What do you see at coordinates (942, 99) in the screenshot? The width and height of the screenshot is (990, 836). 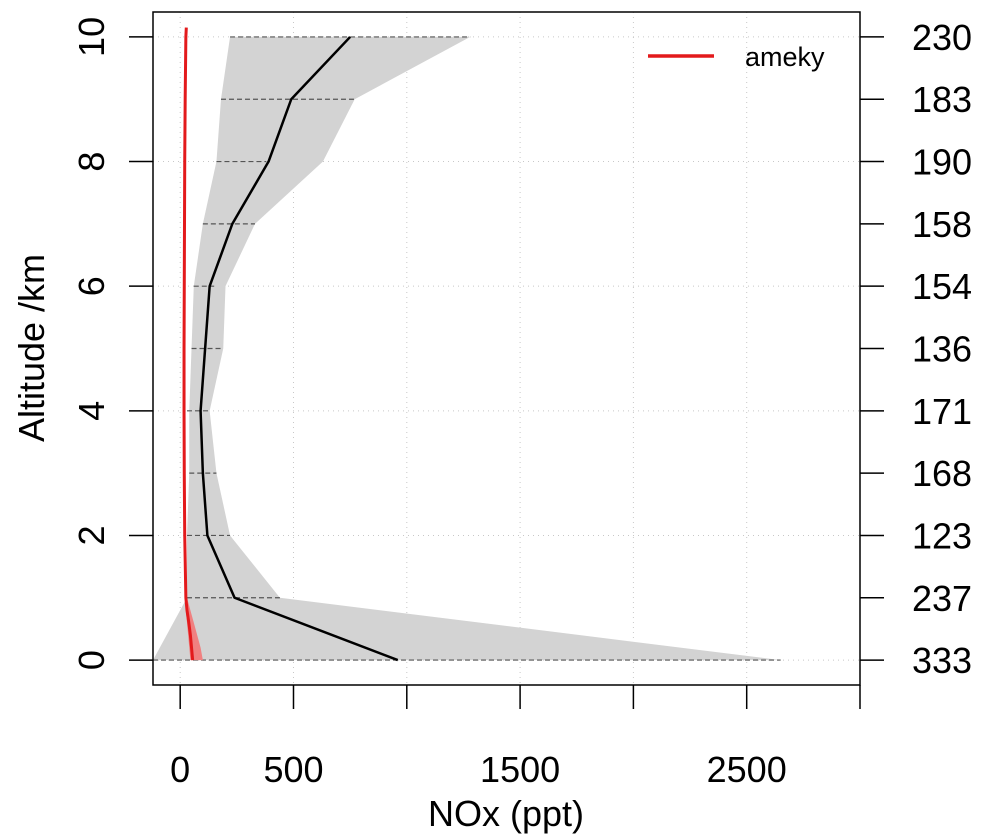 I see `count-label-9: 183` at bounding box center [942, 99].